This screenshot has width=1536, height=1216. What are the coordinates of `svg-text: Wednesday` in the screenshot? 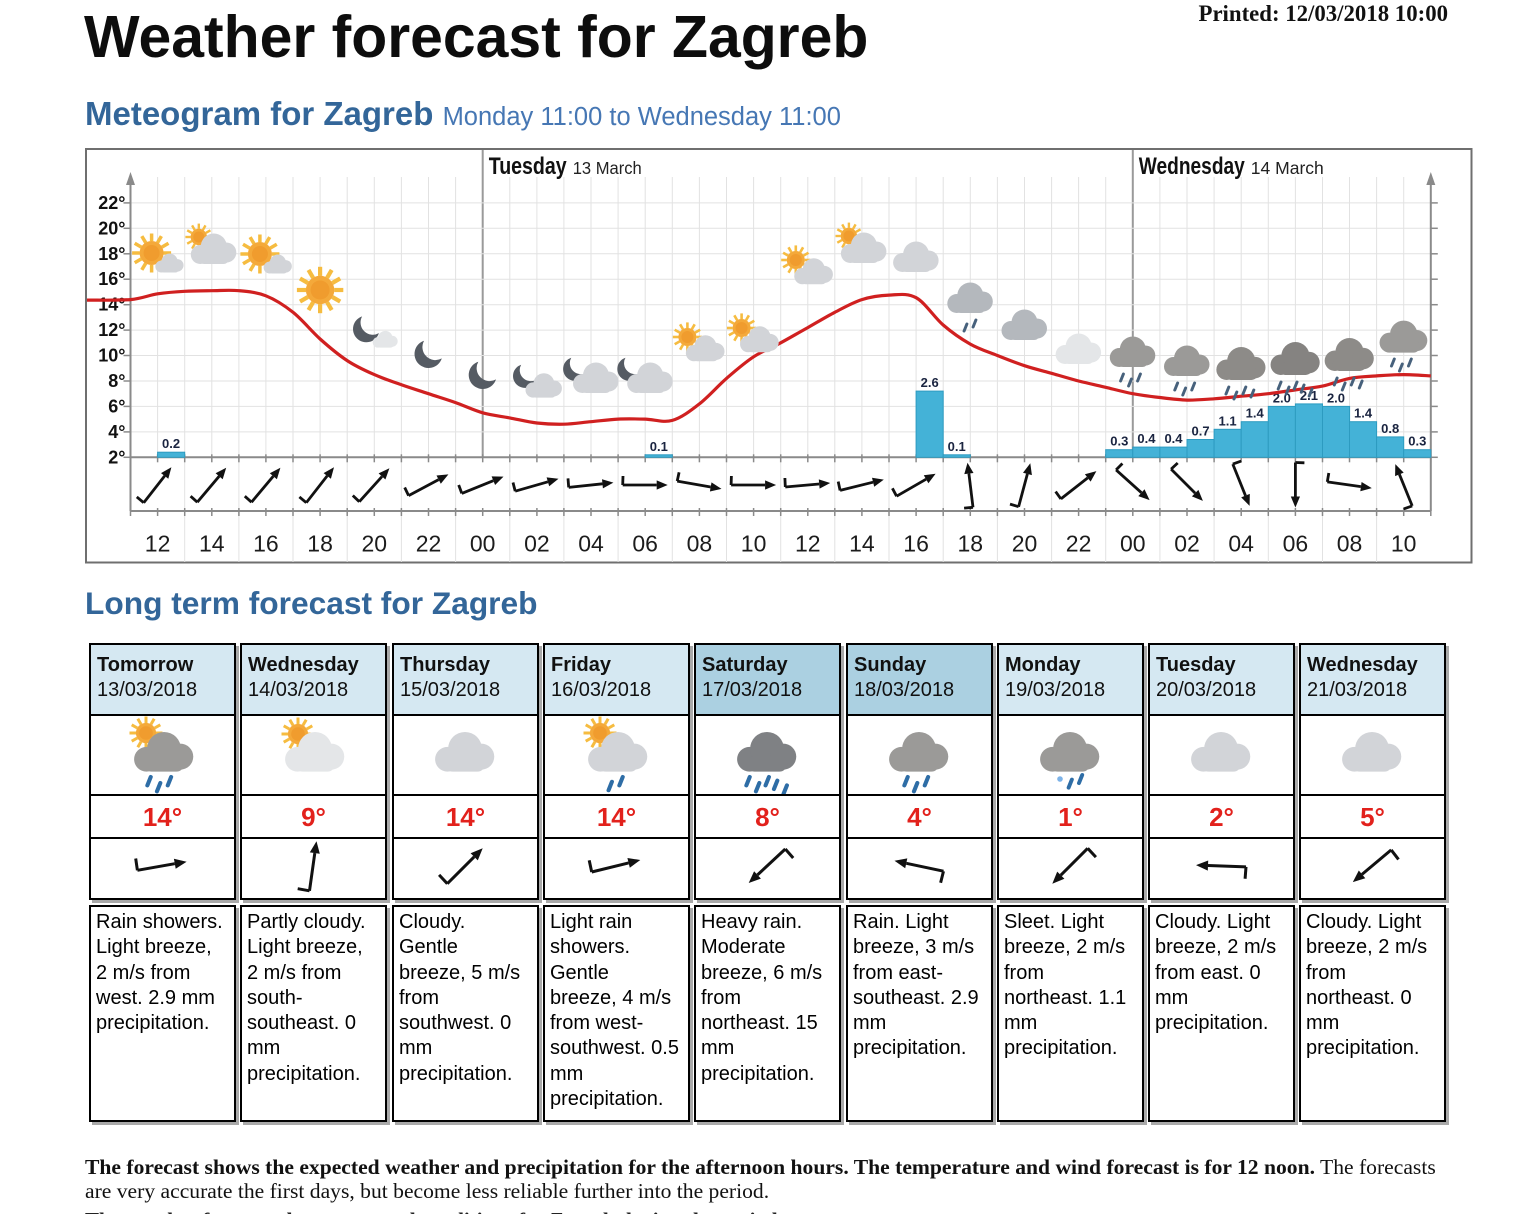 It's located at (1192, 167).